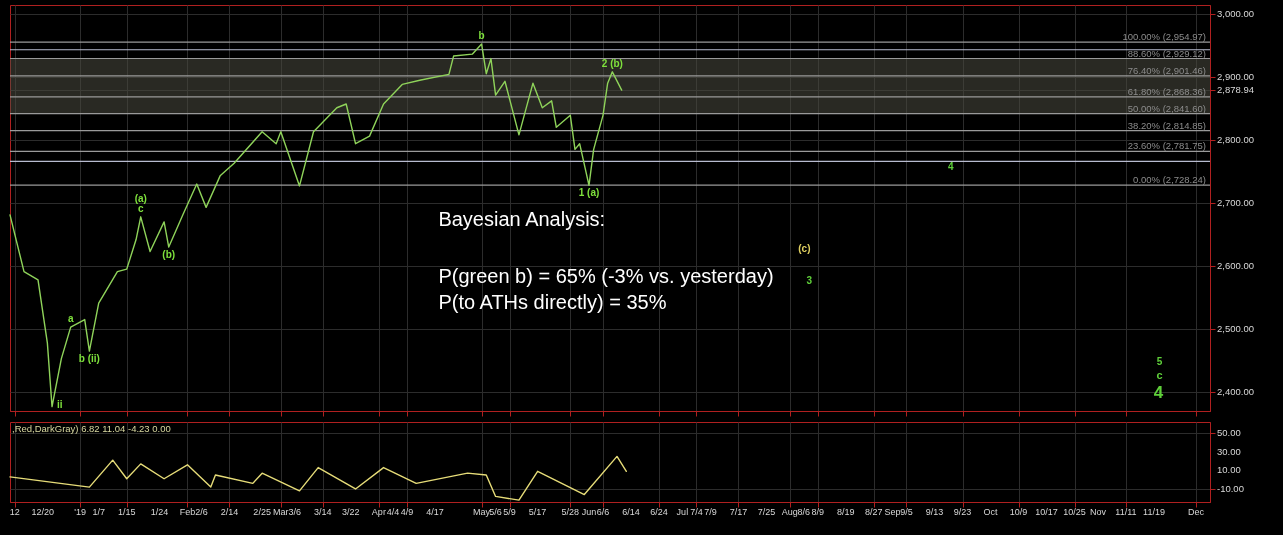 This screenshot has height=535, width=1283. I want to click on ref-line-label: 61.80% (2,868.36), so click(1166, 91).